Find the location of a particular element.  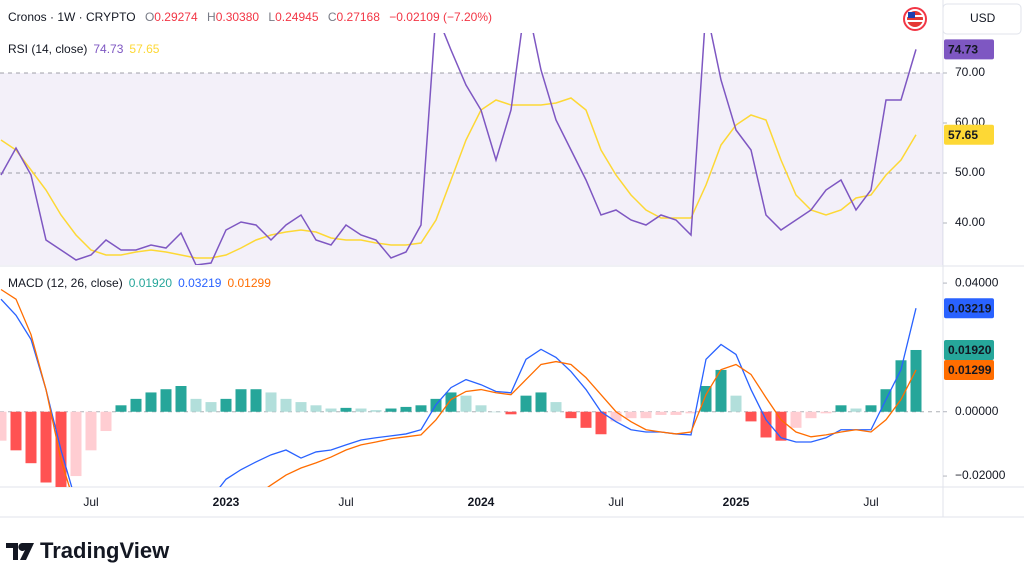

brand-logo is located at coordinates (20, 551).